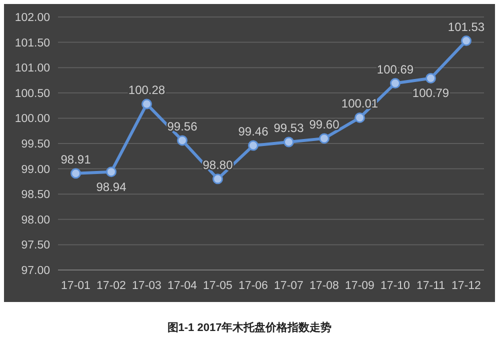 Image resolution: width=499 pixels, height=346 pixels. What do you see at coordinates (466, 27) in the screenshot?
I see `data-label: 101.53` at bounding box center [466, 27].